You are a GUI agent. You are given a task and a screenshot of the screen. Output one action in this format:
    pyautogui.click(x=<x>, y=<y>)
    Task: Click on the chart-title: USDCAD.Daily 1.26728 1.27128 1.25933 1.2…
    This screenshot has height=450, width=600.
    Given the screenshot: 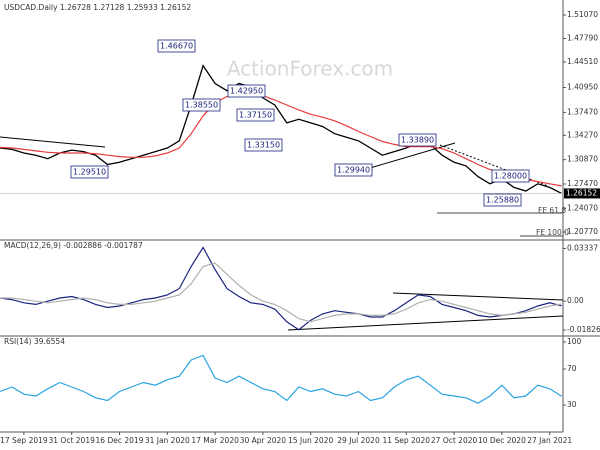 What is the action you would take?
    pyautogui.click(x=97, y=7)
    